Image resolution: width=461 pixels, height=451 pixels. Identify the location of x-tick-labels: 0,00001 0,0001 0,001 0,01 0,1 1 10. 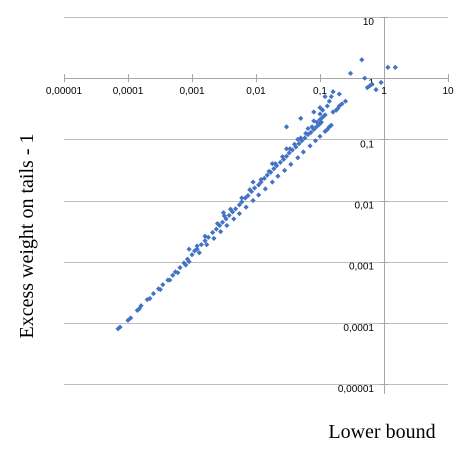
(250, 85).